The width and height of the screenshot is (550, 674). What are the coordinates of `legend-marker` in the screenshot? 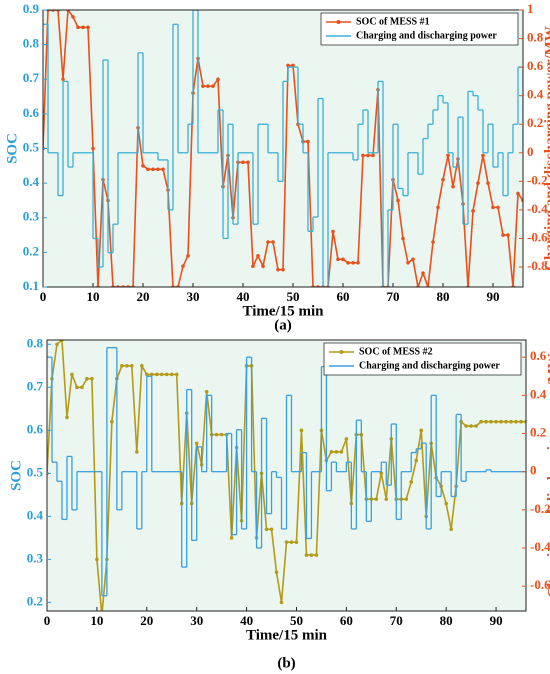 It's located at (341, 352).